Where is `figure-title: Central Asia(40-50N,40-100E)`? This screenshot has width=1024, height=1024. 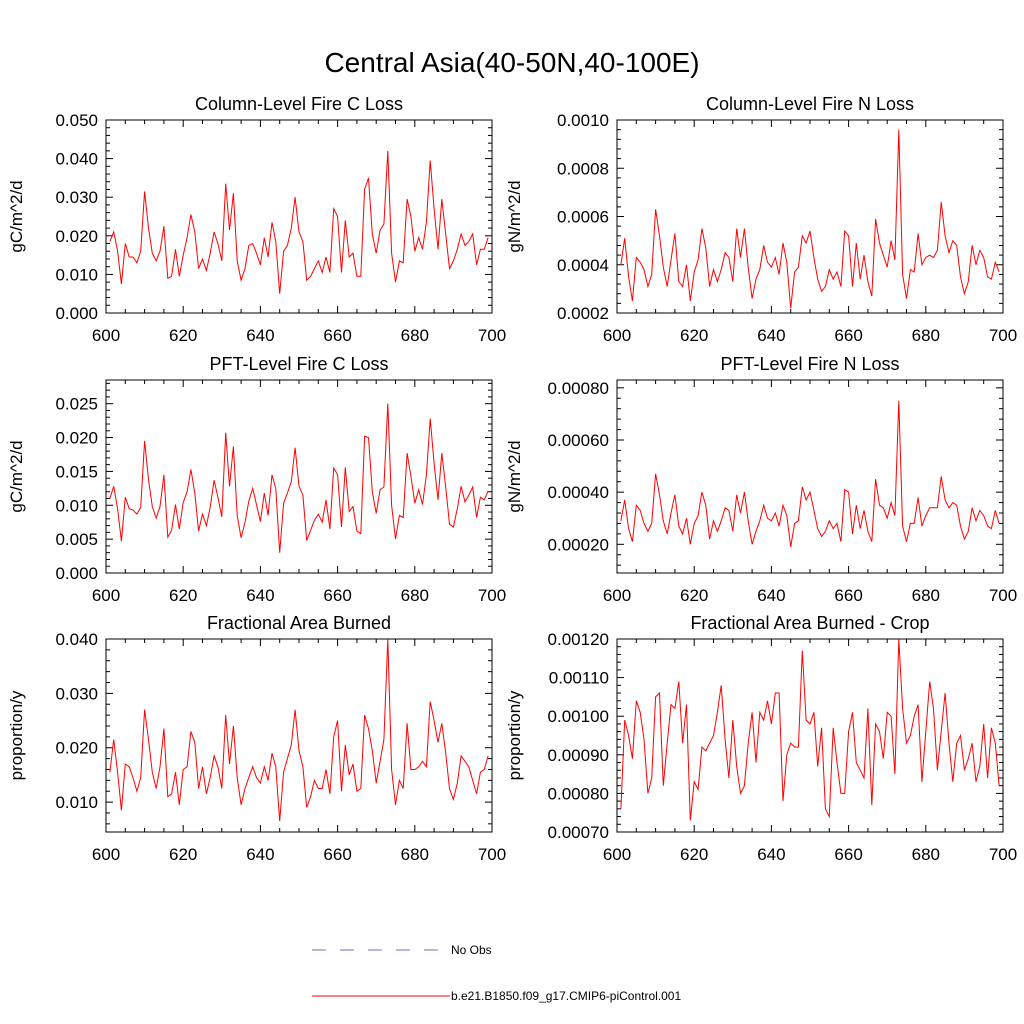 figure-title: Central Asia(40-50N,40-100E) is located at coordinates (511, 62).